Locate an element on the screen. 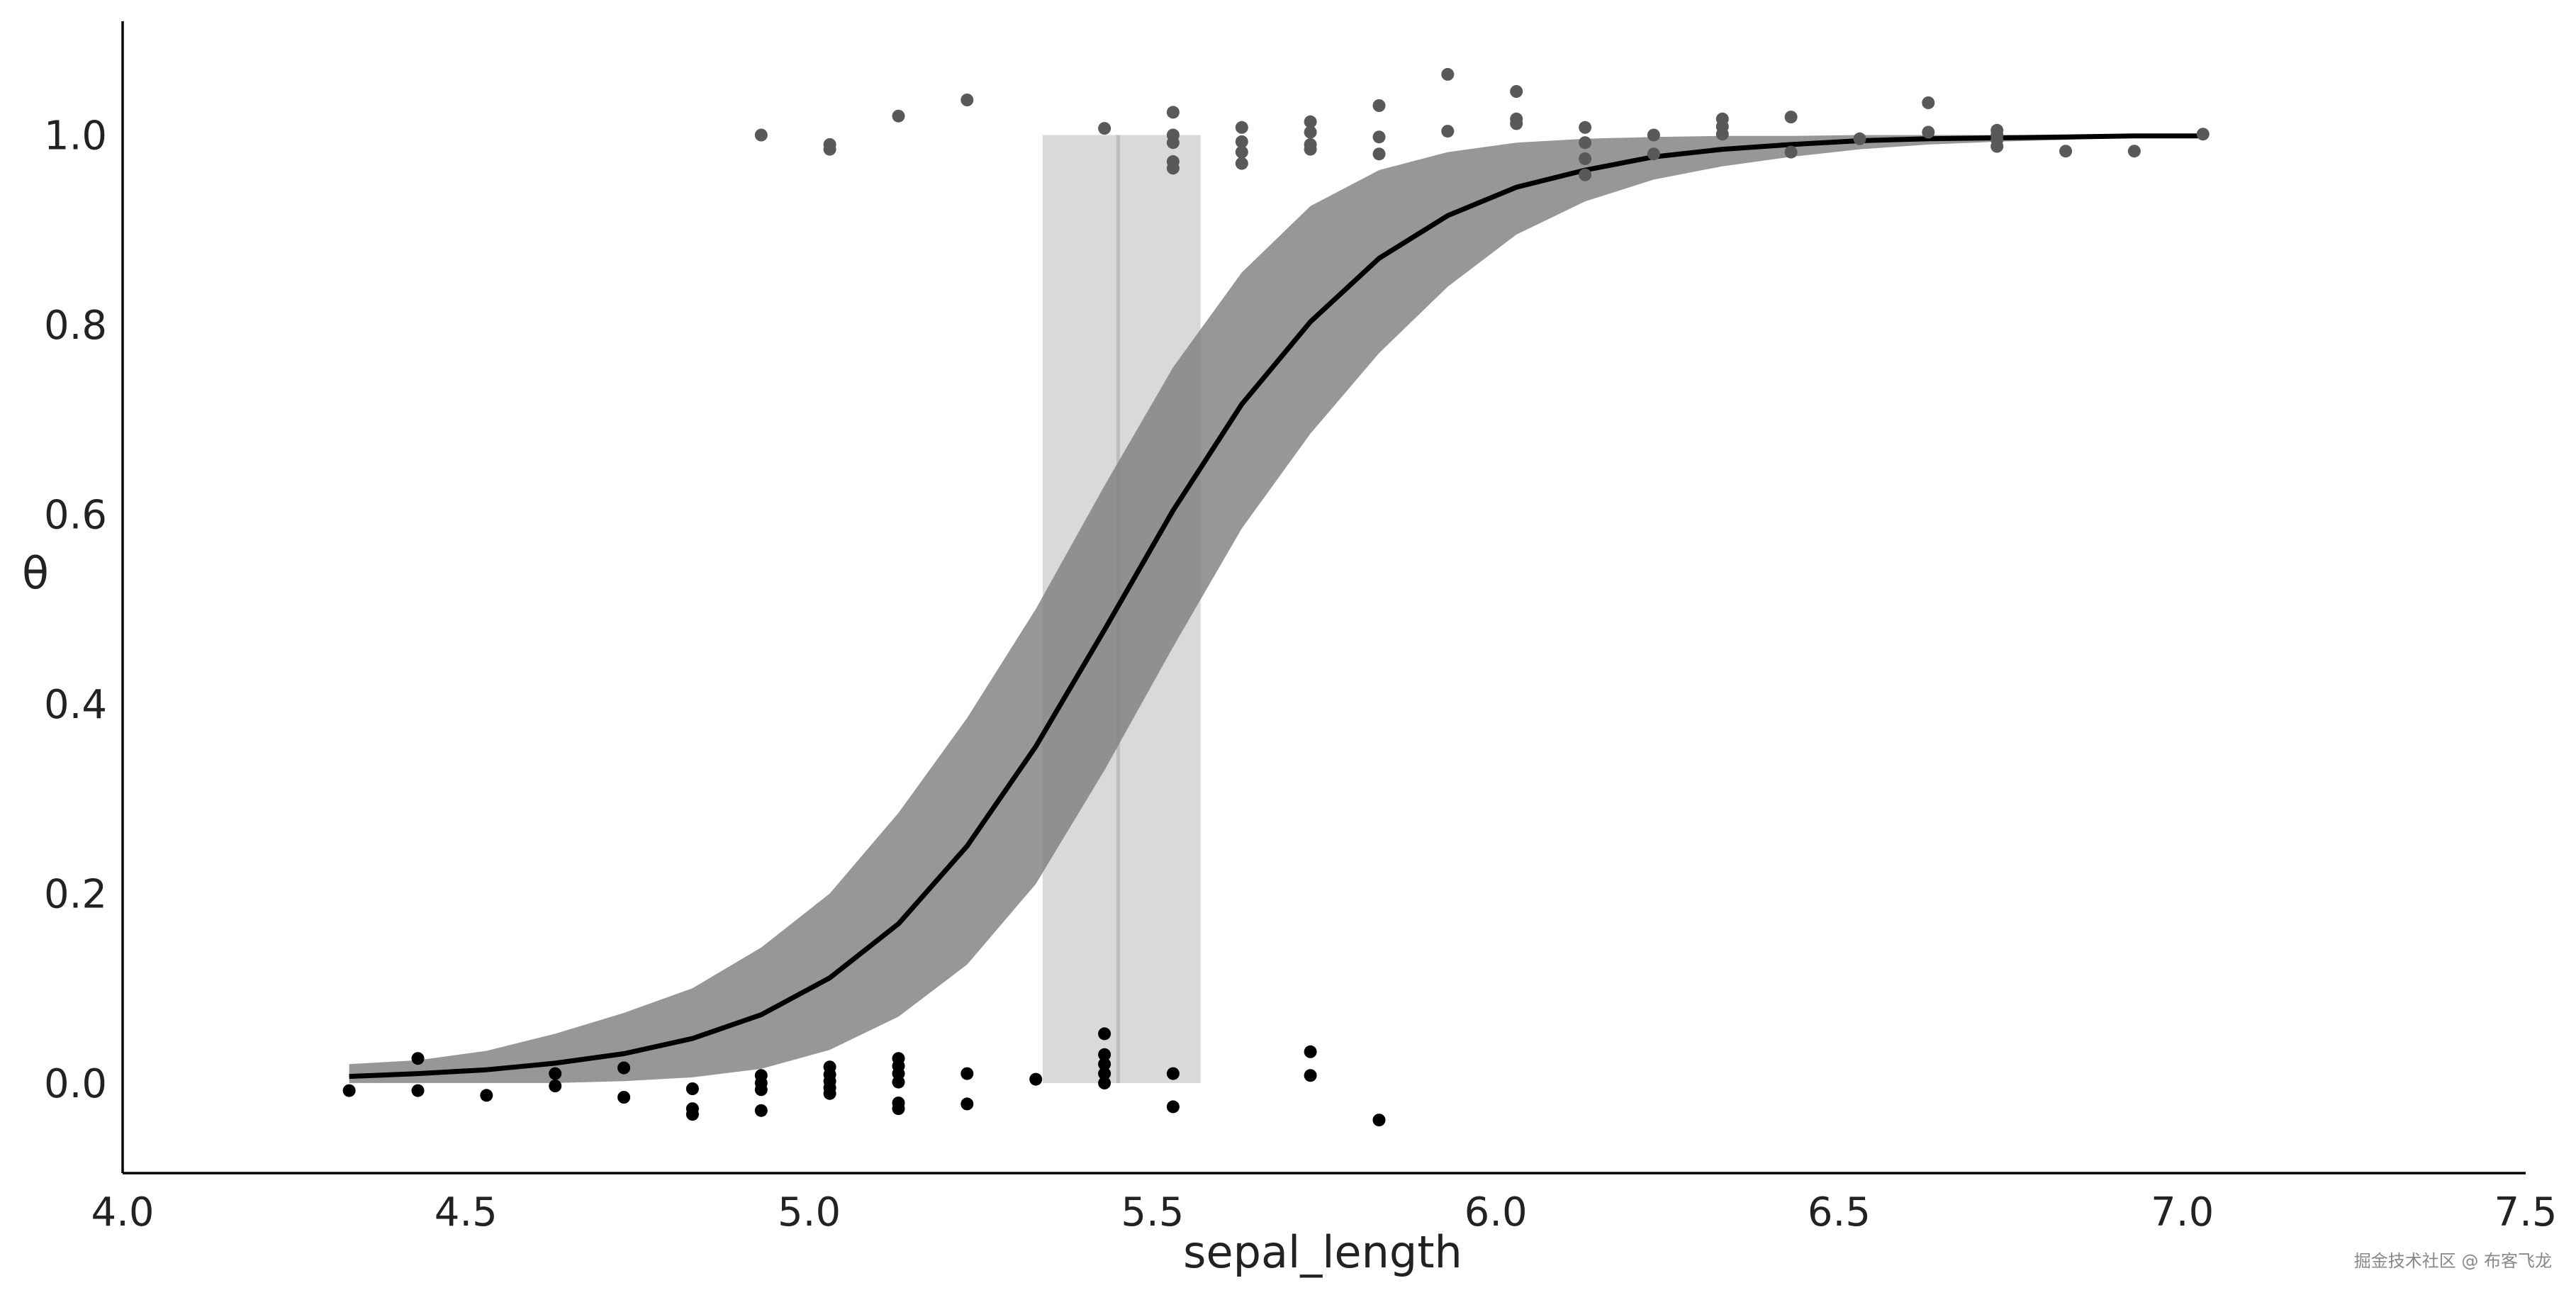 This screenshot has height=1300, width=2576. x-tick-label: 7.5 is located at coordinates (2526, 1212).